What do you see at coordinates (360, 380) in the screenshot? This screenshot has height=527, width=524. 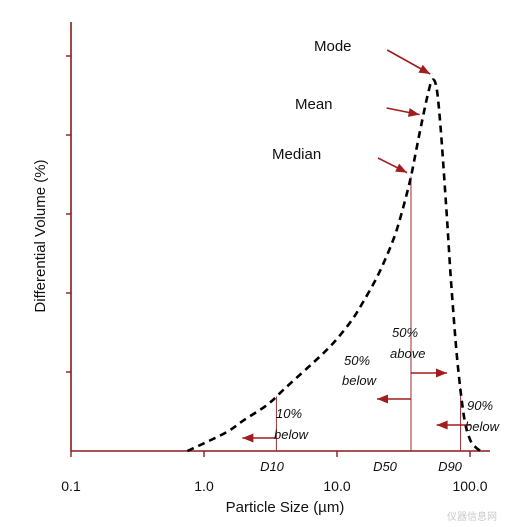 I see `d50-below-text-label: below` at bounding box center [360, 380].